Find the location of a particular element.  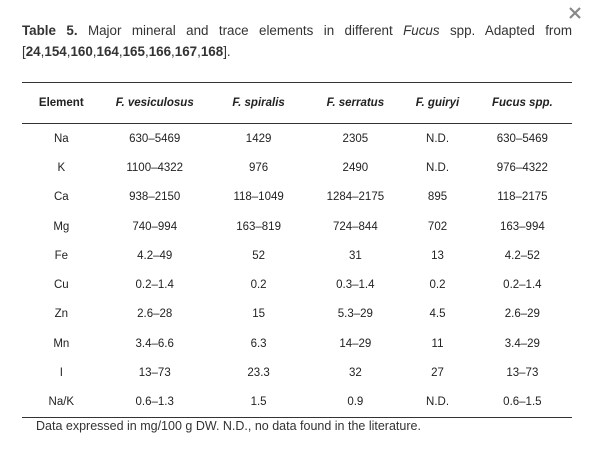

row-label: Na is located at coordinates (61, 138).